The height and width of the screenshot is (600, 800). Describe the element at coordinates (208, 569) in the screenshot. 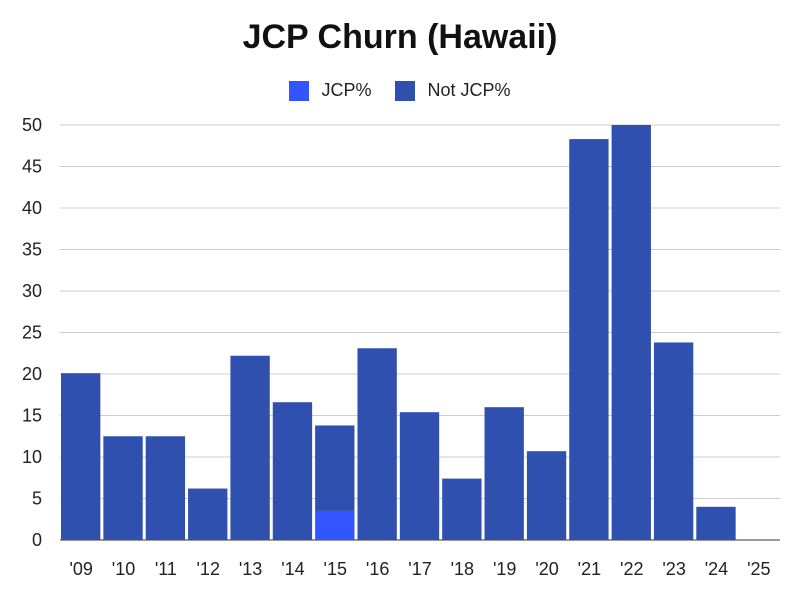

I see `x-tick-label-3: '12` at that location.